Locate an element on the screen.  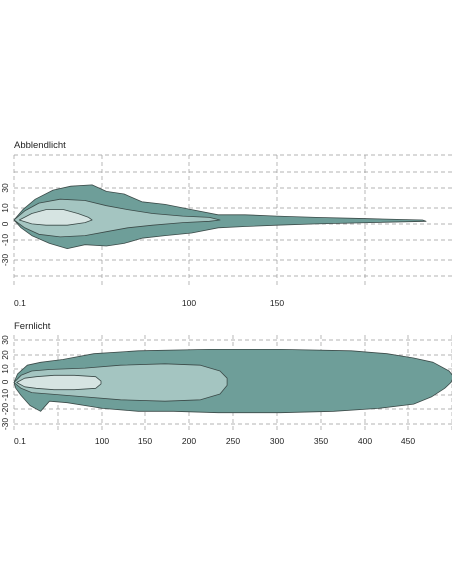
x-tick-label: 200 is located at coordinates (189, 441).